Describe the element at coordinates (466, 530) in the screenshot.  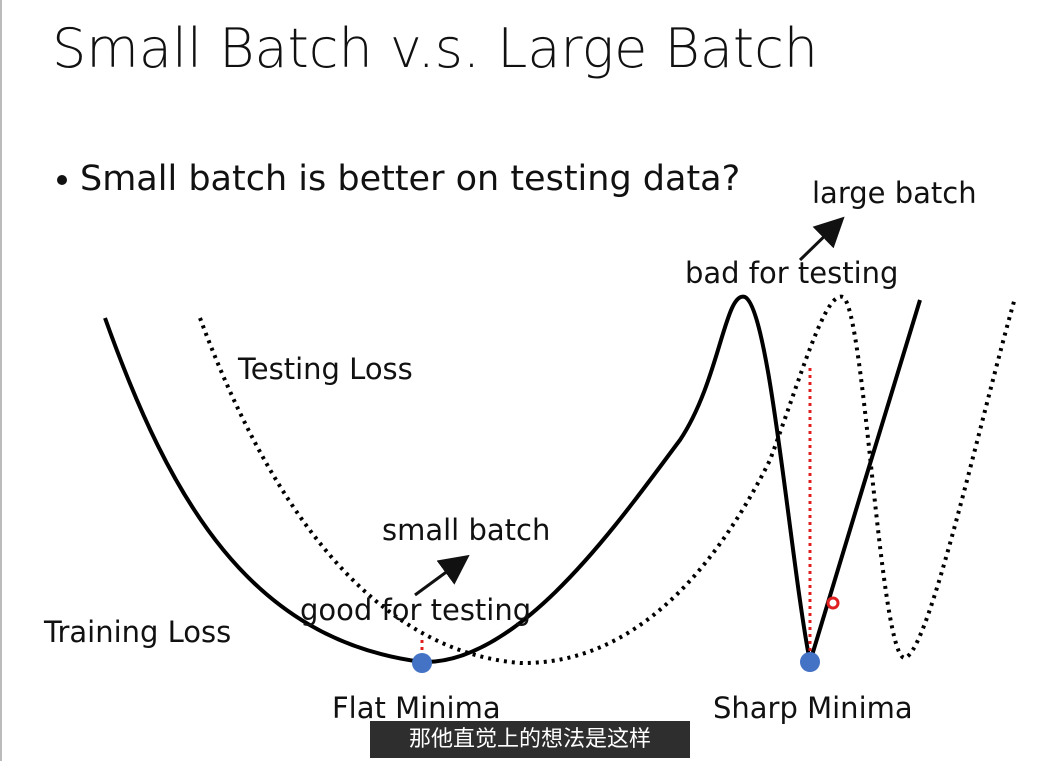
I see `label: small batch` at that location.